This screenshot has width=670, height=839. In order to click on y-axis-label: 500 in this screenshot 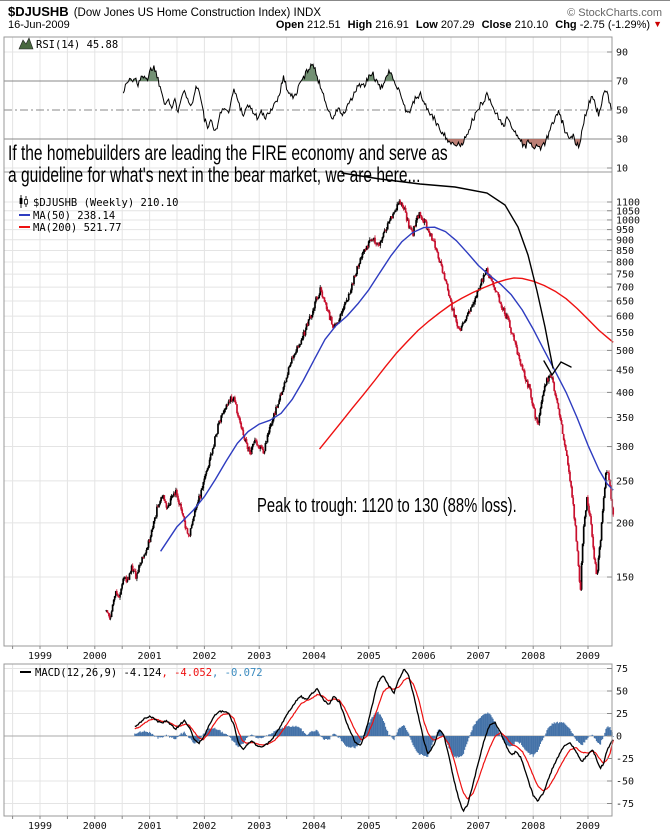, I will do `click(625, 351)`.